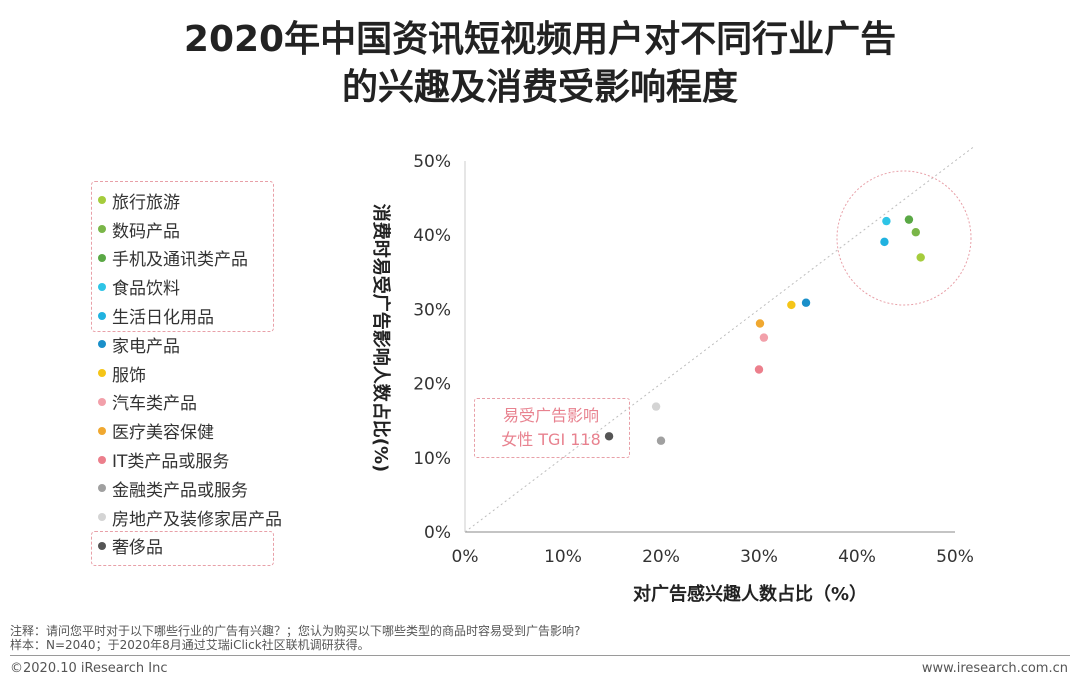 The width and height of the screenshot is (1080, 691). I want to click on legend-label: 金融类产品或服务, so click(180, 490).